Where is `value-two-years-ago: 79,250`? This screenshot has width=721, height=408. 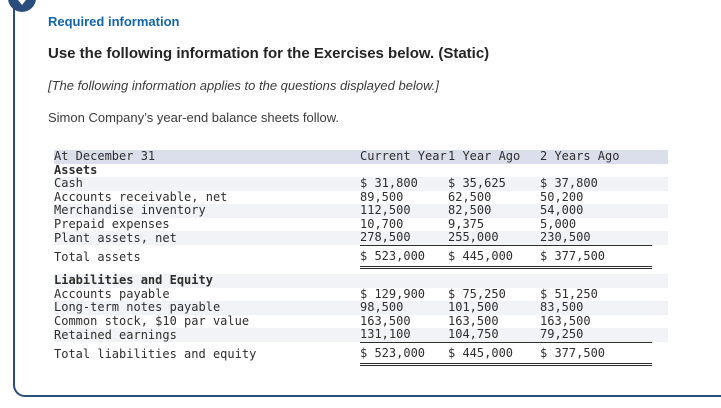
value-two-years-ago: 79,250 is located at coordinates (596, 335).